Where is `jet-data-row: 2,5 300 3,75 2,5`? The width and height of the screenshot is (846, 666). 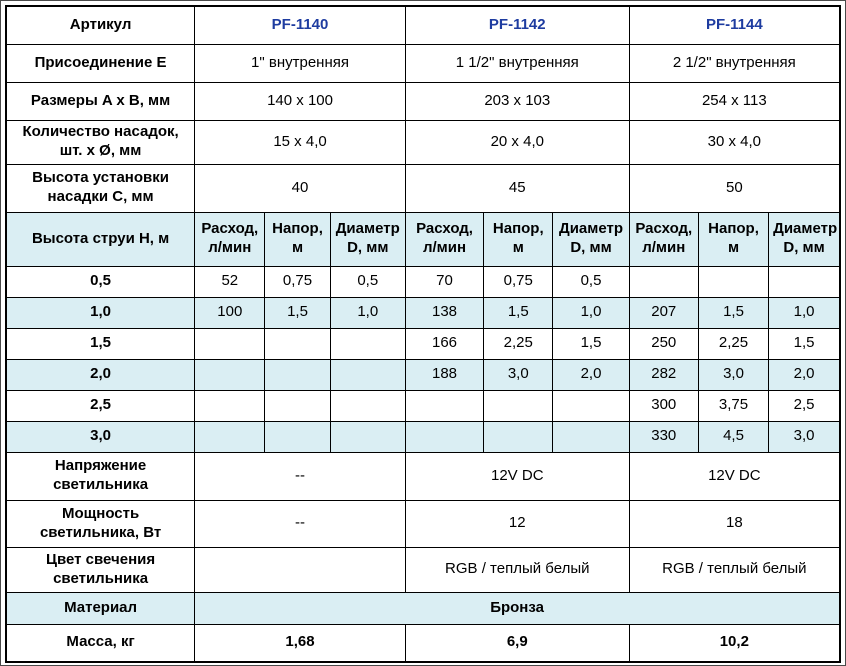
jet-data-row: 2,5 300 3,75 2,5 is located at coordinates (423, 405).